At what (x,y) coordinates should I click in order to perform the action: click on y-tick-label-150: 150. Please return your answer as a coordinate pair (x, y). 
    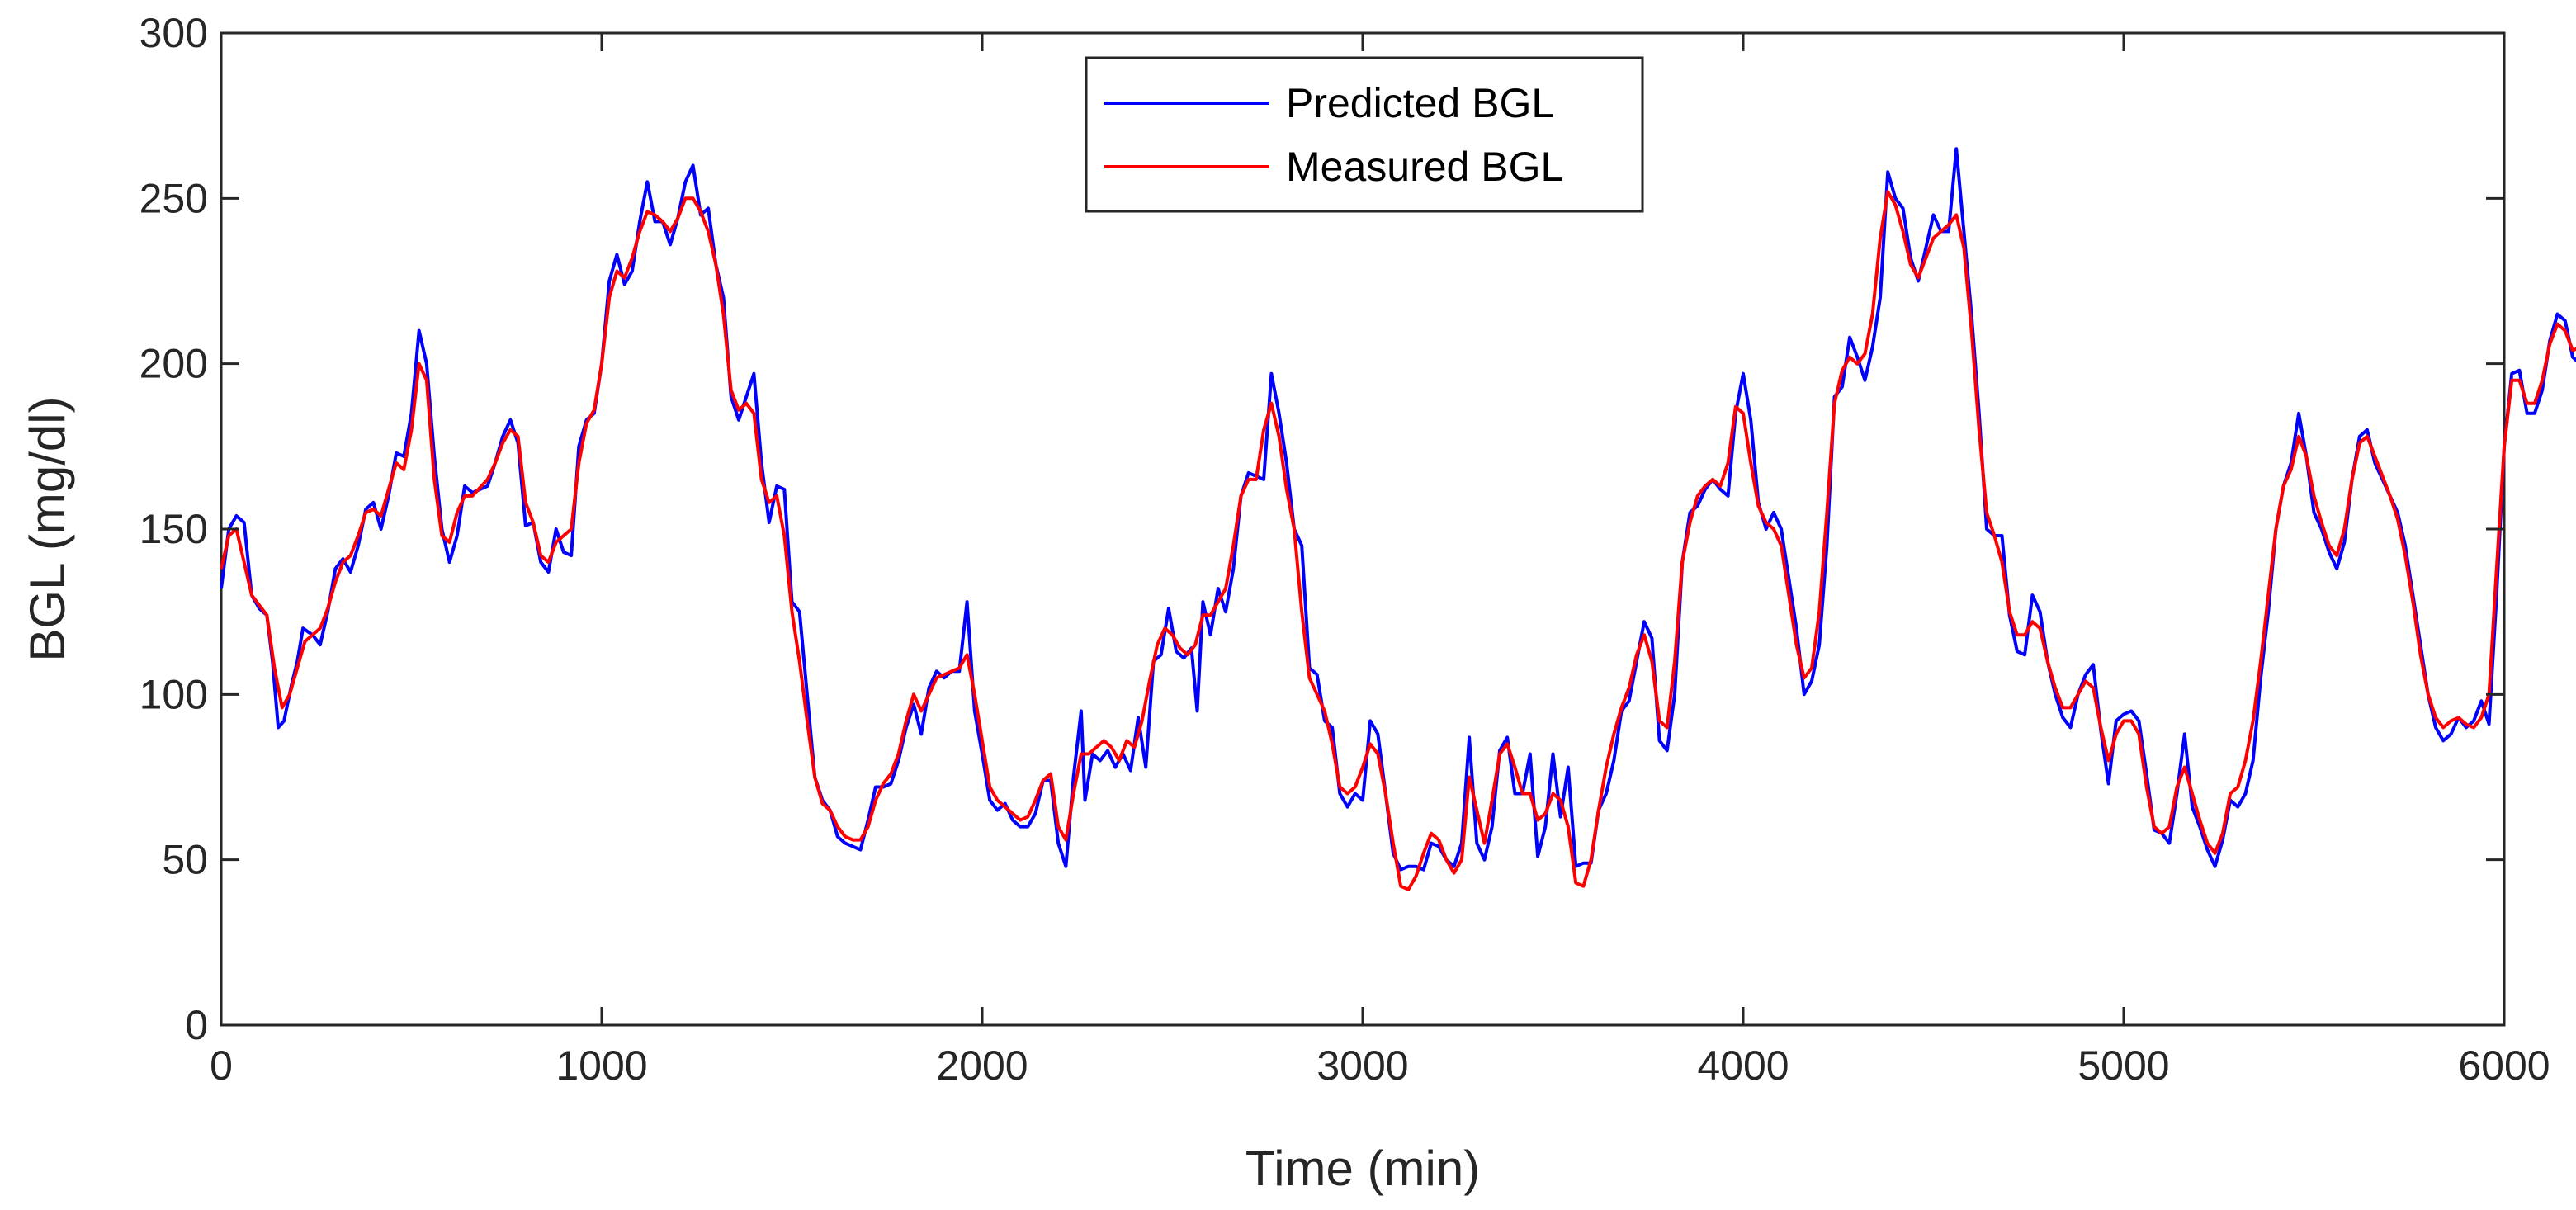
    Looking at the image, I should click on (173, 529).